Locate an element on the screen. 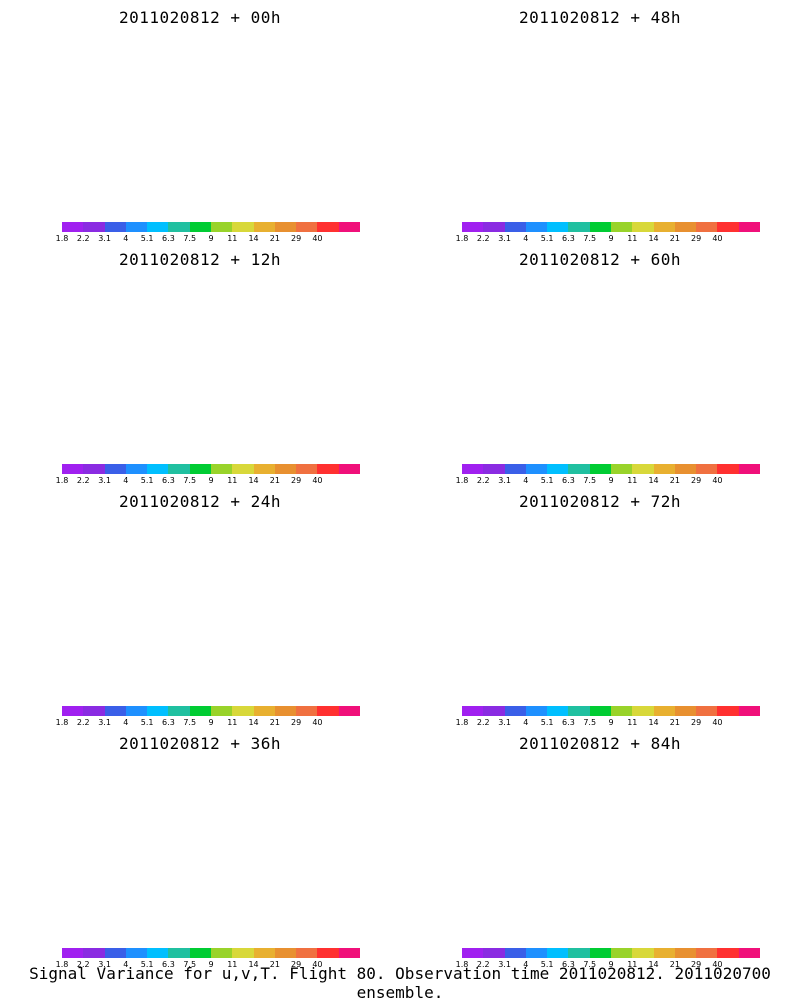  coastline is located at coordinates (610, 356).